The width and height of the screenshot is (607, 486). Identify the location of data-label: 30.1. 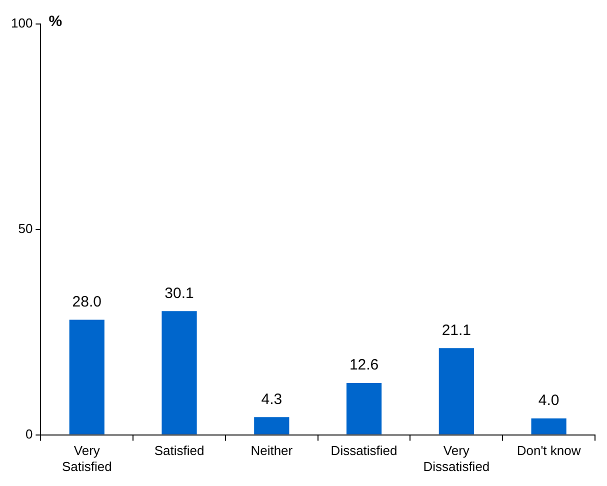
(179, 293).